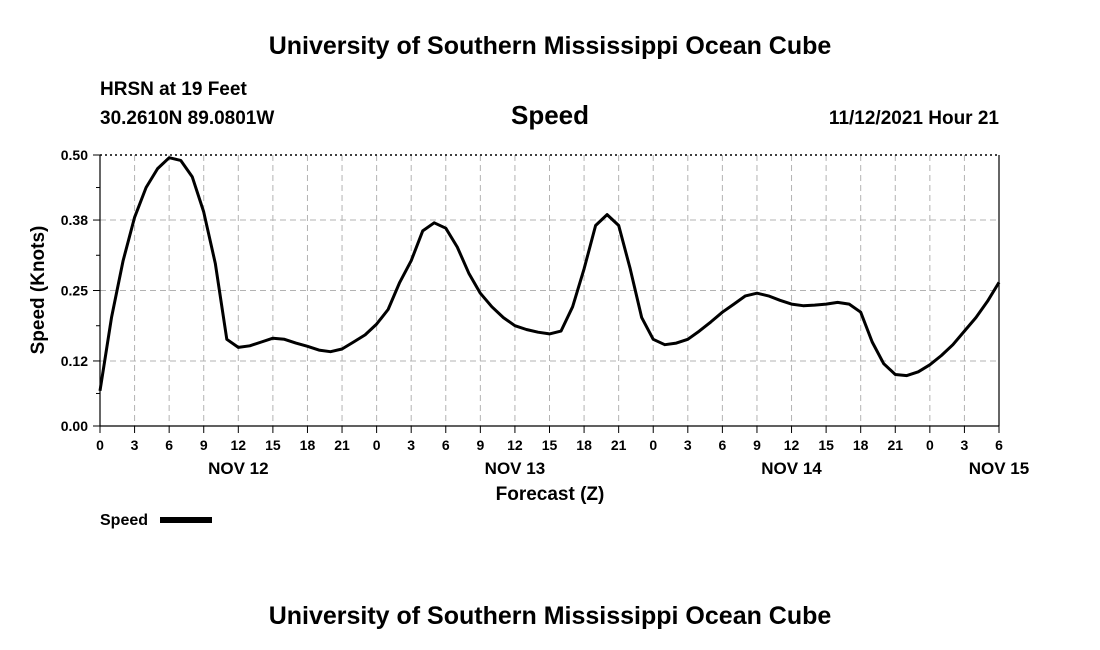 The image size is (1100, 650). I want to click on legend: Speed, so click(156, 520).